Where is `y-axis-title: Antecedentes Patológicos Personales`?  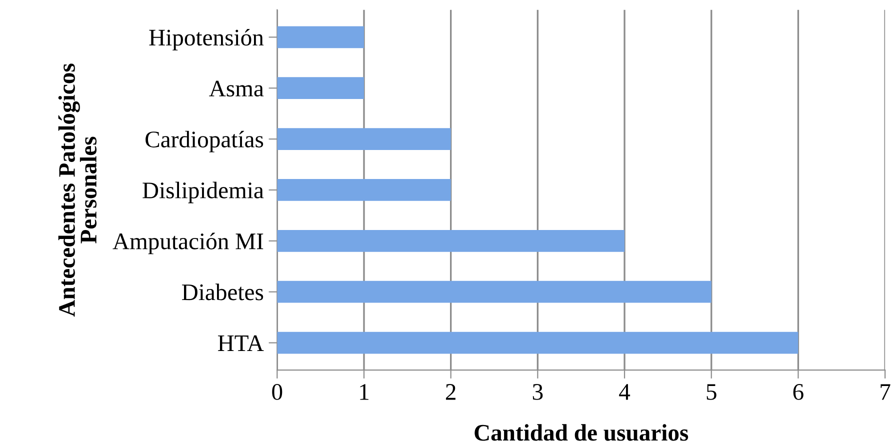 y-axis-title: Antecedentes Patológicos Personales is located at coordinates (77, 190).